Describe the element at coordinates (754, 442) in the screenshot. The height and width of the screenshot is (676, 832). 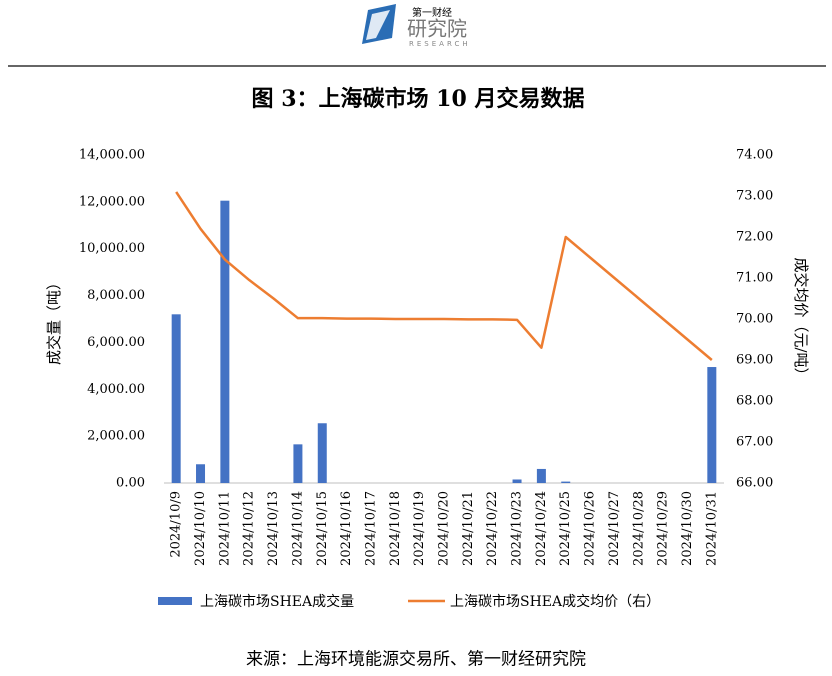
I see `y2-tick-label: 67.00` at that location.